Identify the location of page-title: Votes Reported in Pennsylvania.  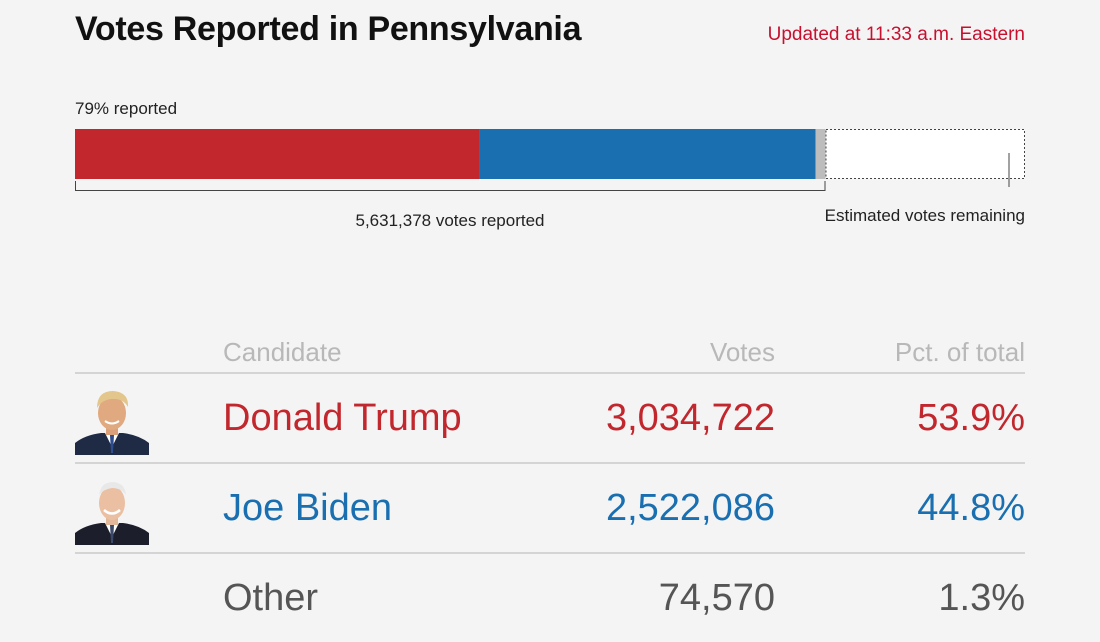
(328, 29).